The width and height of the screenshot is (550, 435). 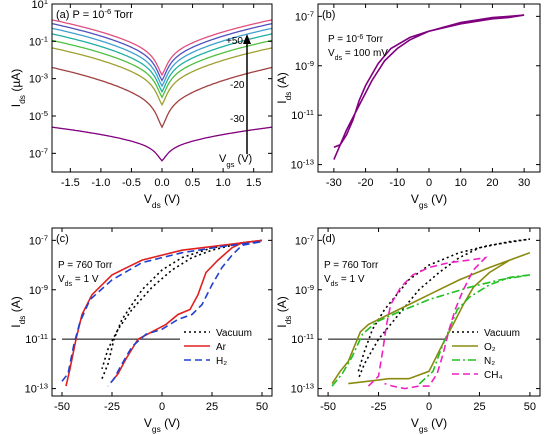 What do you see at coordinates (366, 183) in the screenshot?
I see `x-tick-label: -20` at bounding box center [366, 183].